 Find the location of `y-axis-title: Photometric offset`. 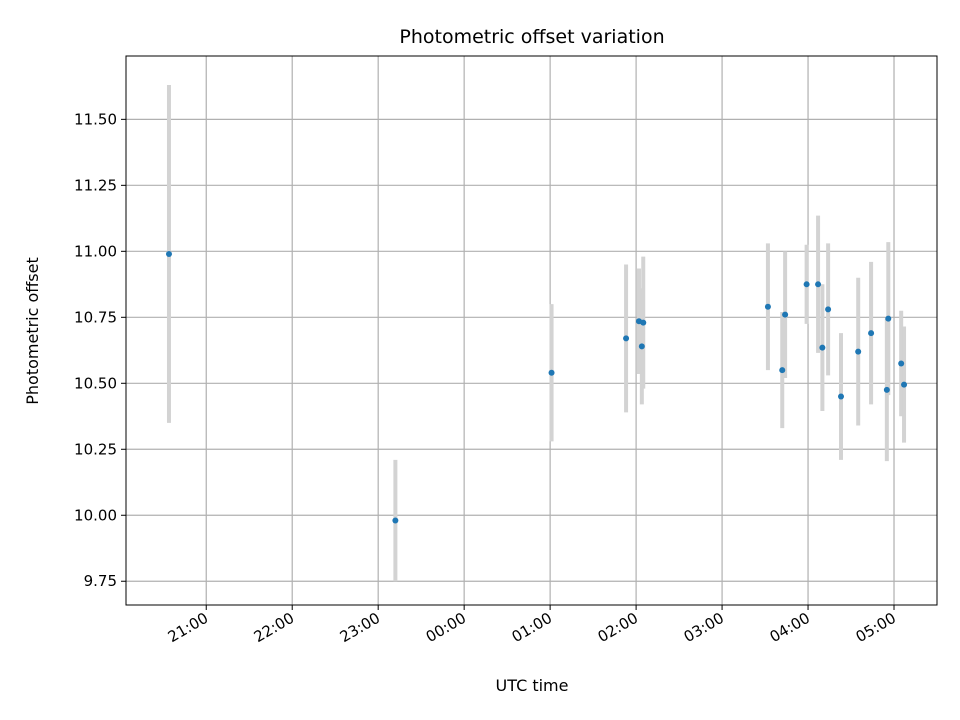

y-axis-title: Photometric offset is located at coordinates (32, 331).